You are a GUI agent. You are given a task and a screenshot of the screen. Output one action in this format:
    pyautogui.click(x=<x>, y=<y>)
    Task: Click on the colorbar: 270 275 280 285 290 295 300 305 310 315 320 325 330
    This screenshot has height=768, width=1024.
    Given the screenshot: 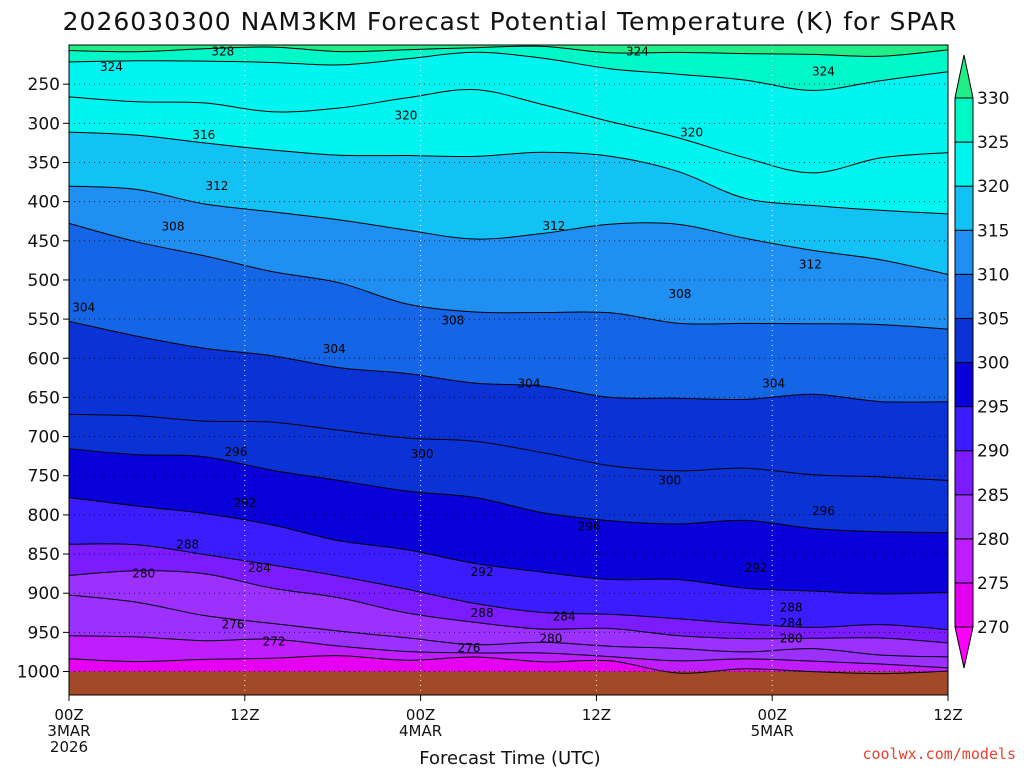 What is the action you would take?
    pyautogui.click(x=981, y=361)
    